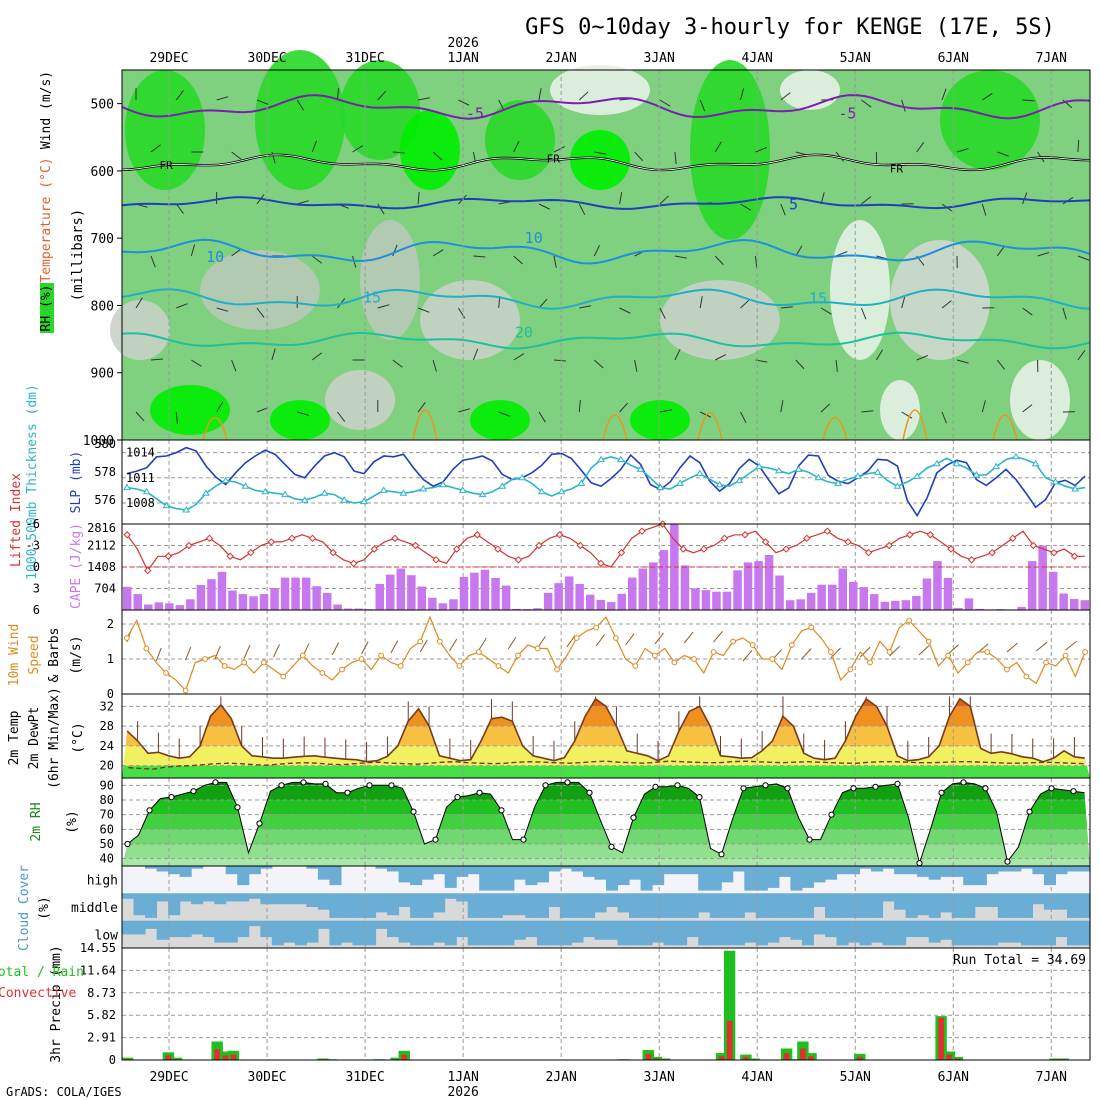 The height and width of the screenshot is (1100, 1100). What do you see at coordinates (72, 821) in the screenshot?
I see `rh-unit-label: (%)` at bounding box center [72, 821].